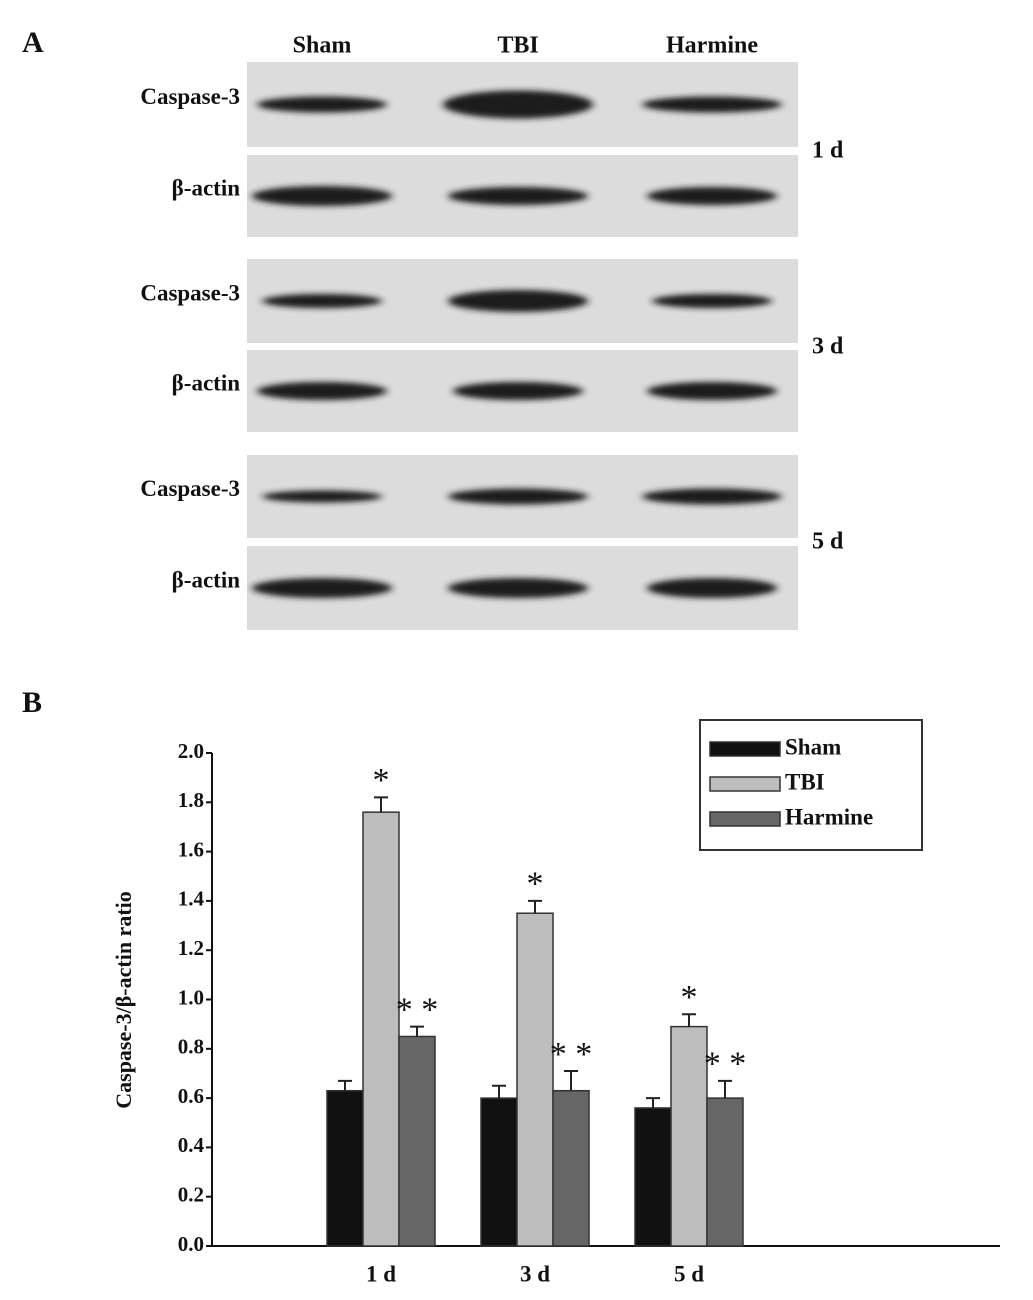  Describe the element at coordinates (191, 948) in the screenshot. I see `y-tick-label: 1.2` at that location.